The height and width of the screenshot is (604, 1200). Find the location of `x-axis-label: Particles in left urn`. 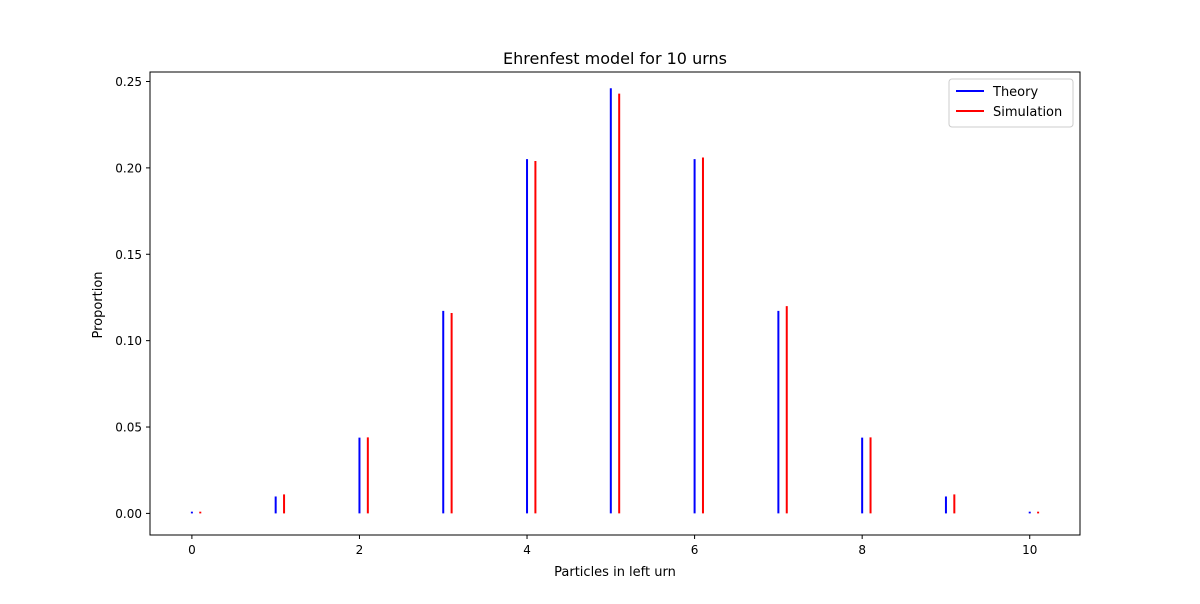

x-axis-label: Particles in left urn is located at coordinates (615, 572).